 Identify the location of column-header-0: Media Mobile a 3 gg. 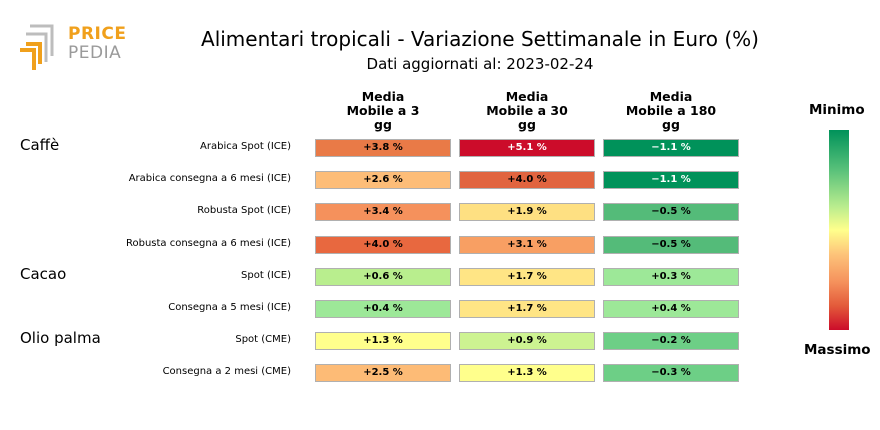
(383, 111).